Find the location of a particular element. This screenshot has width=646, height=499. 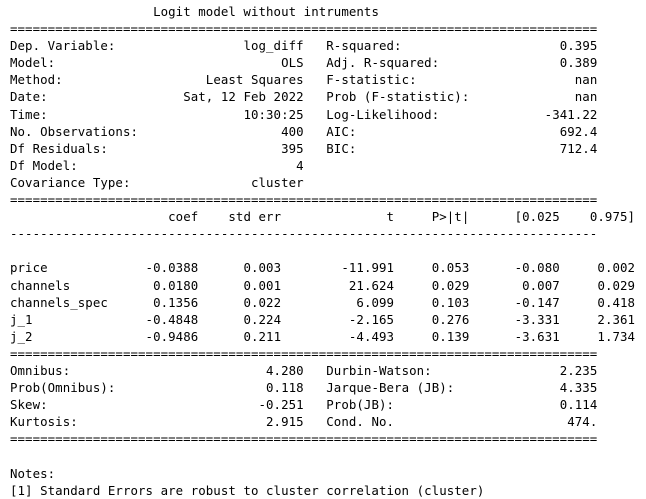

cell-wrap: Df Residuals: is located at coordinates (85, 148).